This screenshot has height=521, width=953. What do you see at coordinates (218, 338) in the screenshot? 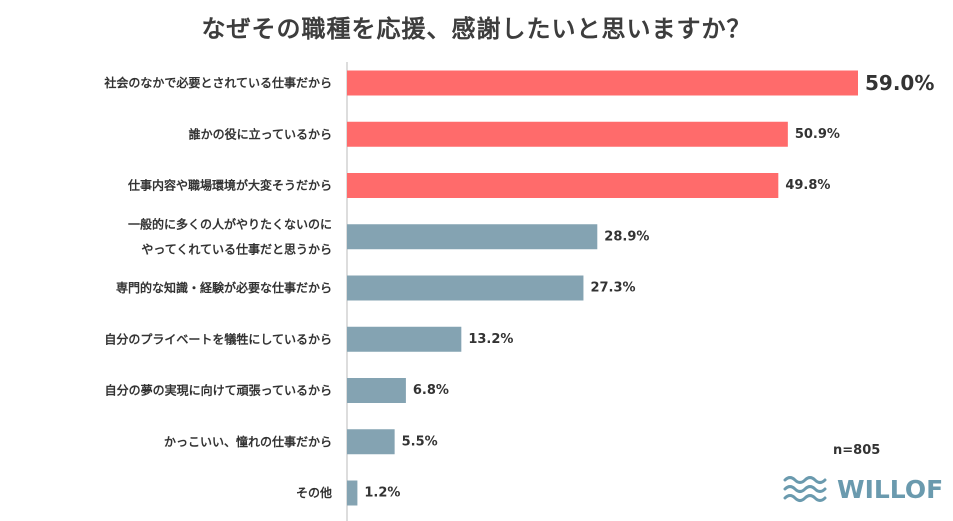
I see `category-label: 自分のプライベートを犠牲にしているから` at bounding box center [218, 338].